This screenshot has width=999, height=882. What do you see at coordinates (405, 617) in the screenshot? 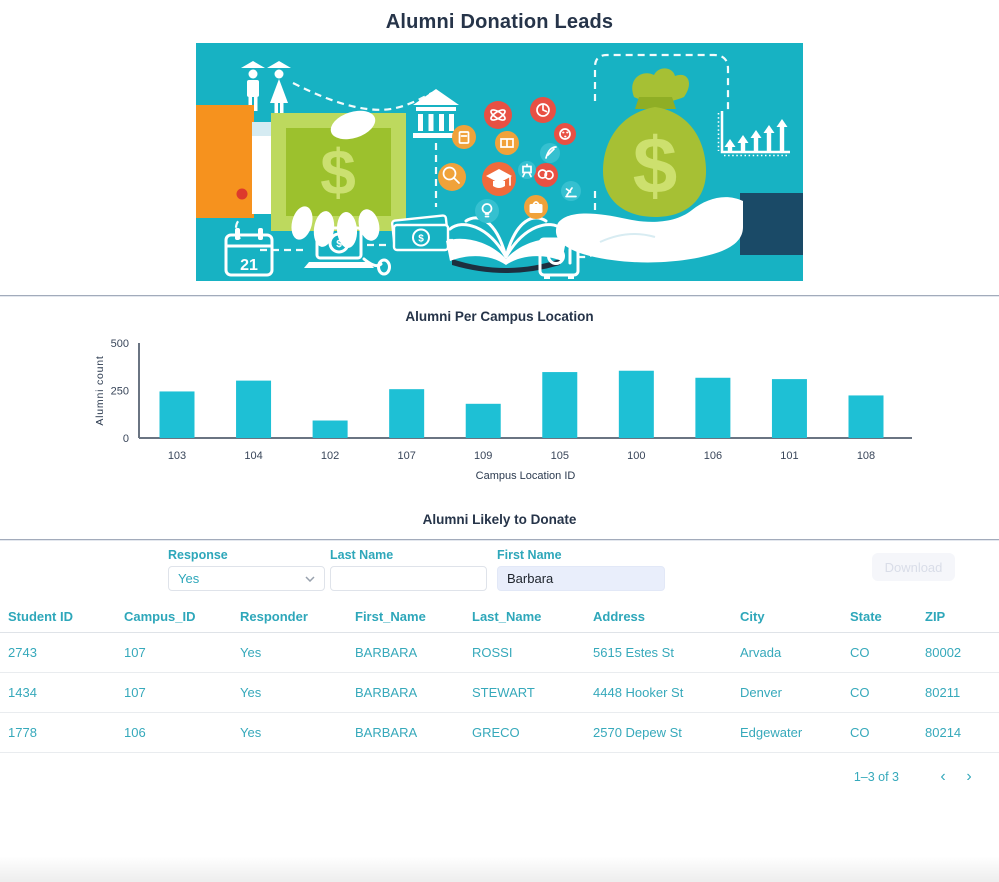
I see `column-header: First_Name` at bounding box center [405, 617].